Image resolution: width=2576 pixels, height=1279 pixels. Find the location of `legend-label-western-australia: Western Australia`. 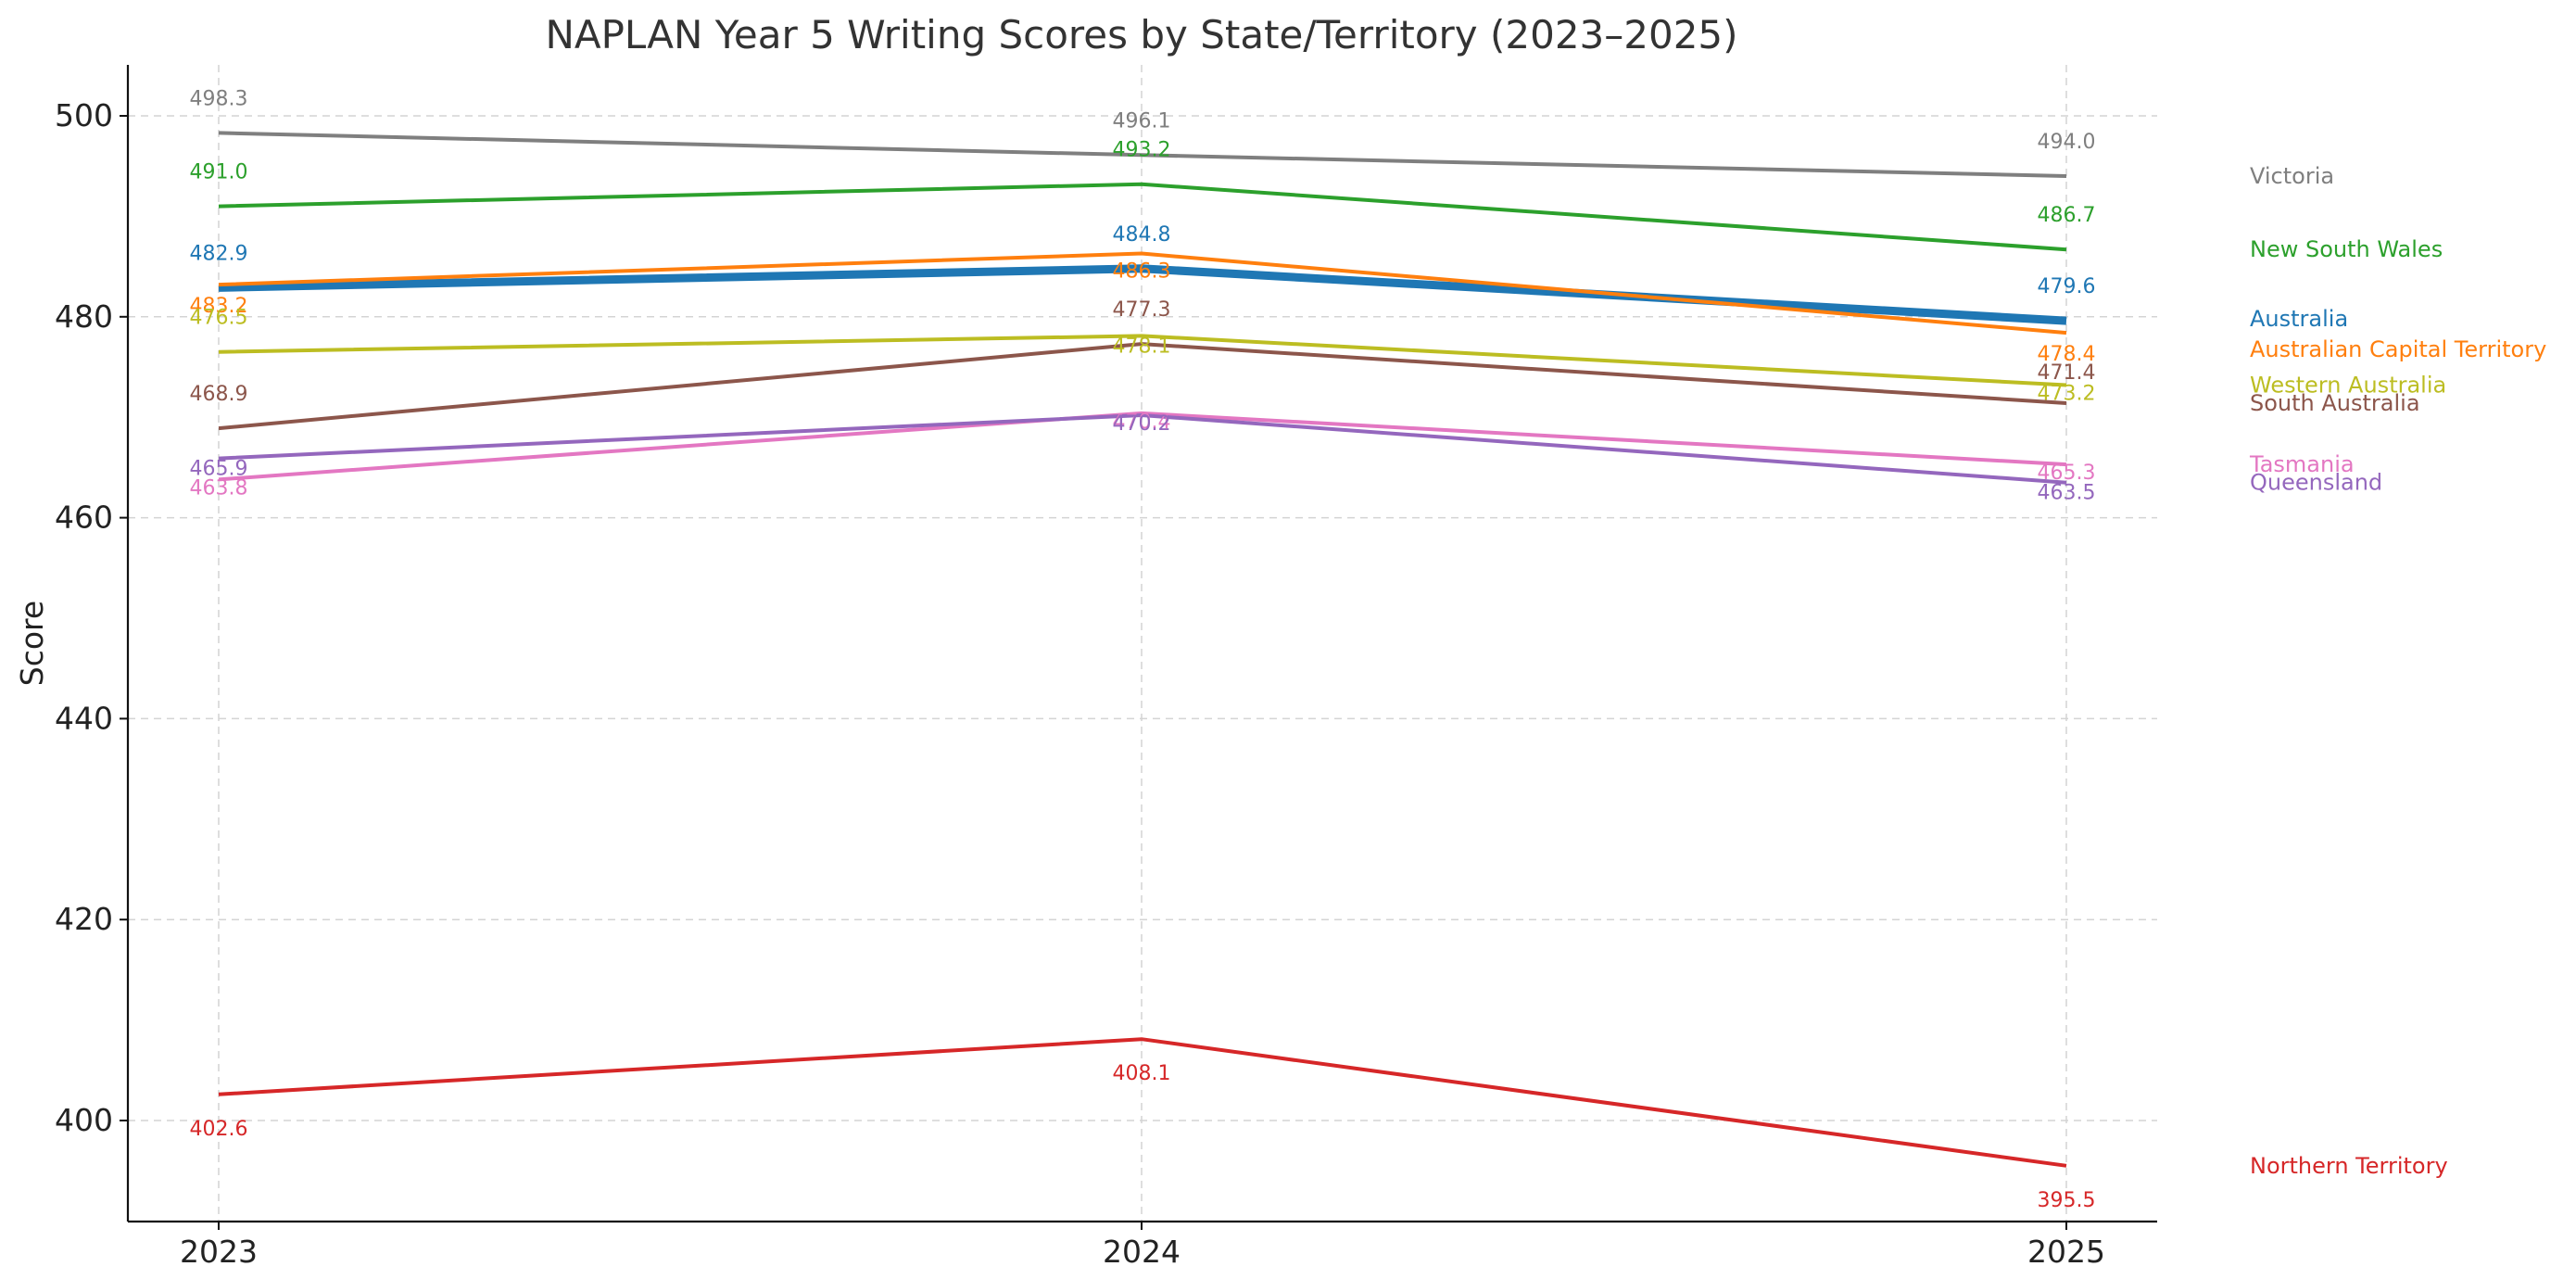

legend-label-western-australia: Western Australia is located at coordinates (2348, 386).